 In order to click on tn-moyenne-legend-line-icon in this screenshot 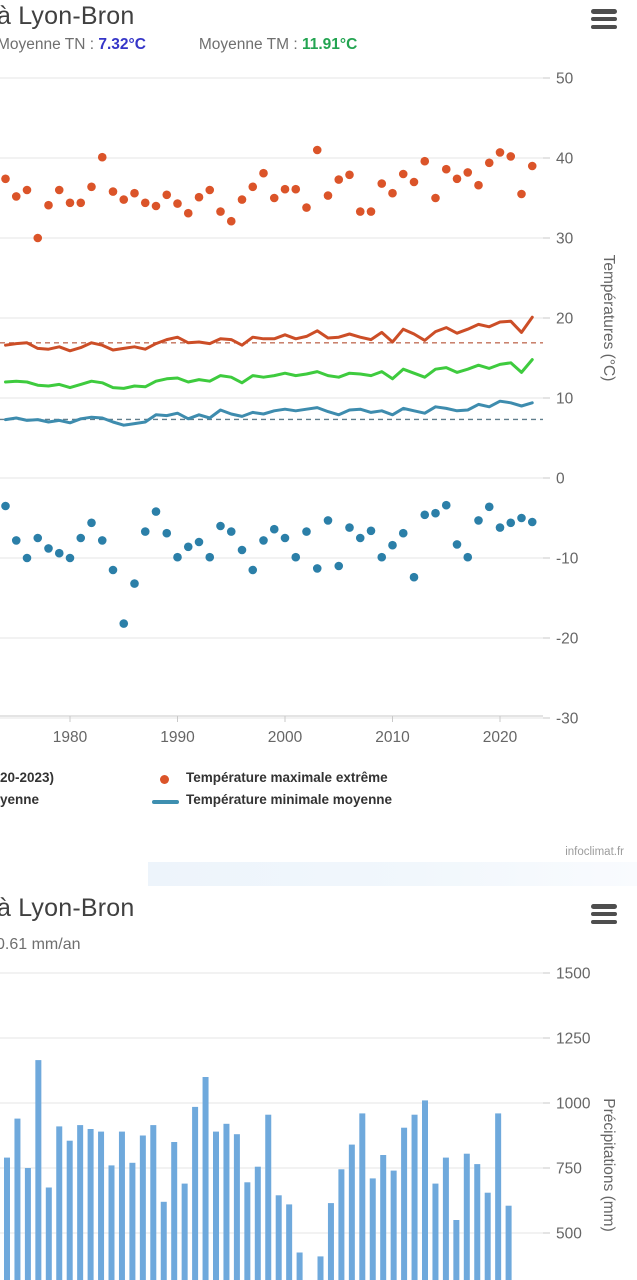, I will do `click(165, 802)`.